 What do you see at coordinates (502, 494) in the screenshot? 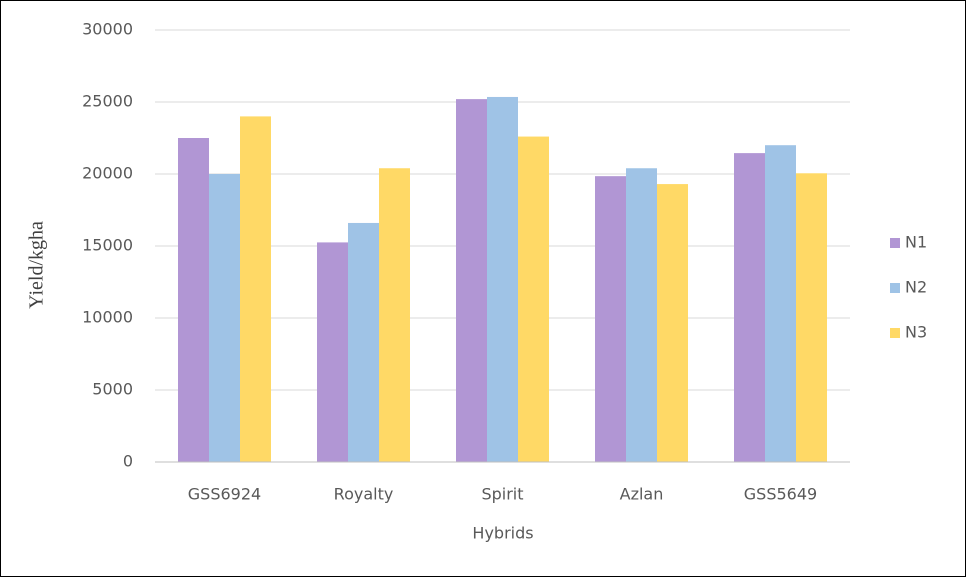
I see `x-tick-label: Spirit` at bounding box center [502, 494].